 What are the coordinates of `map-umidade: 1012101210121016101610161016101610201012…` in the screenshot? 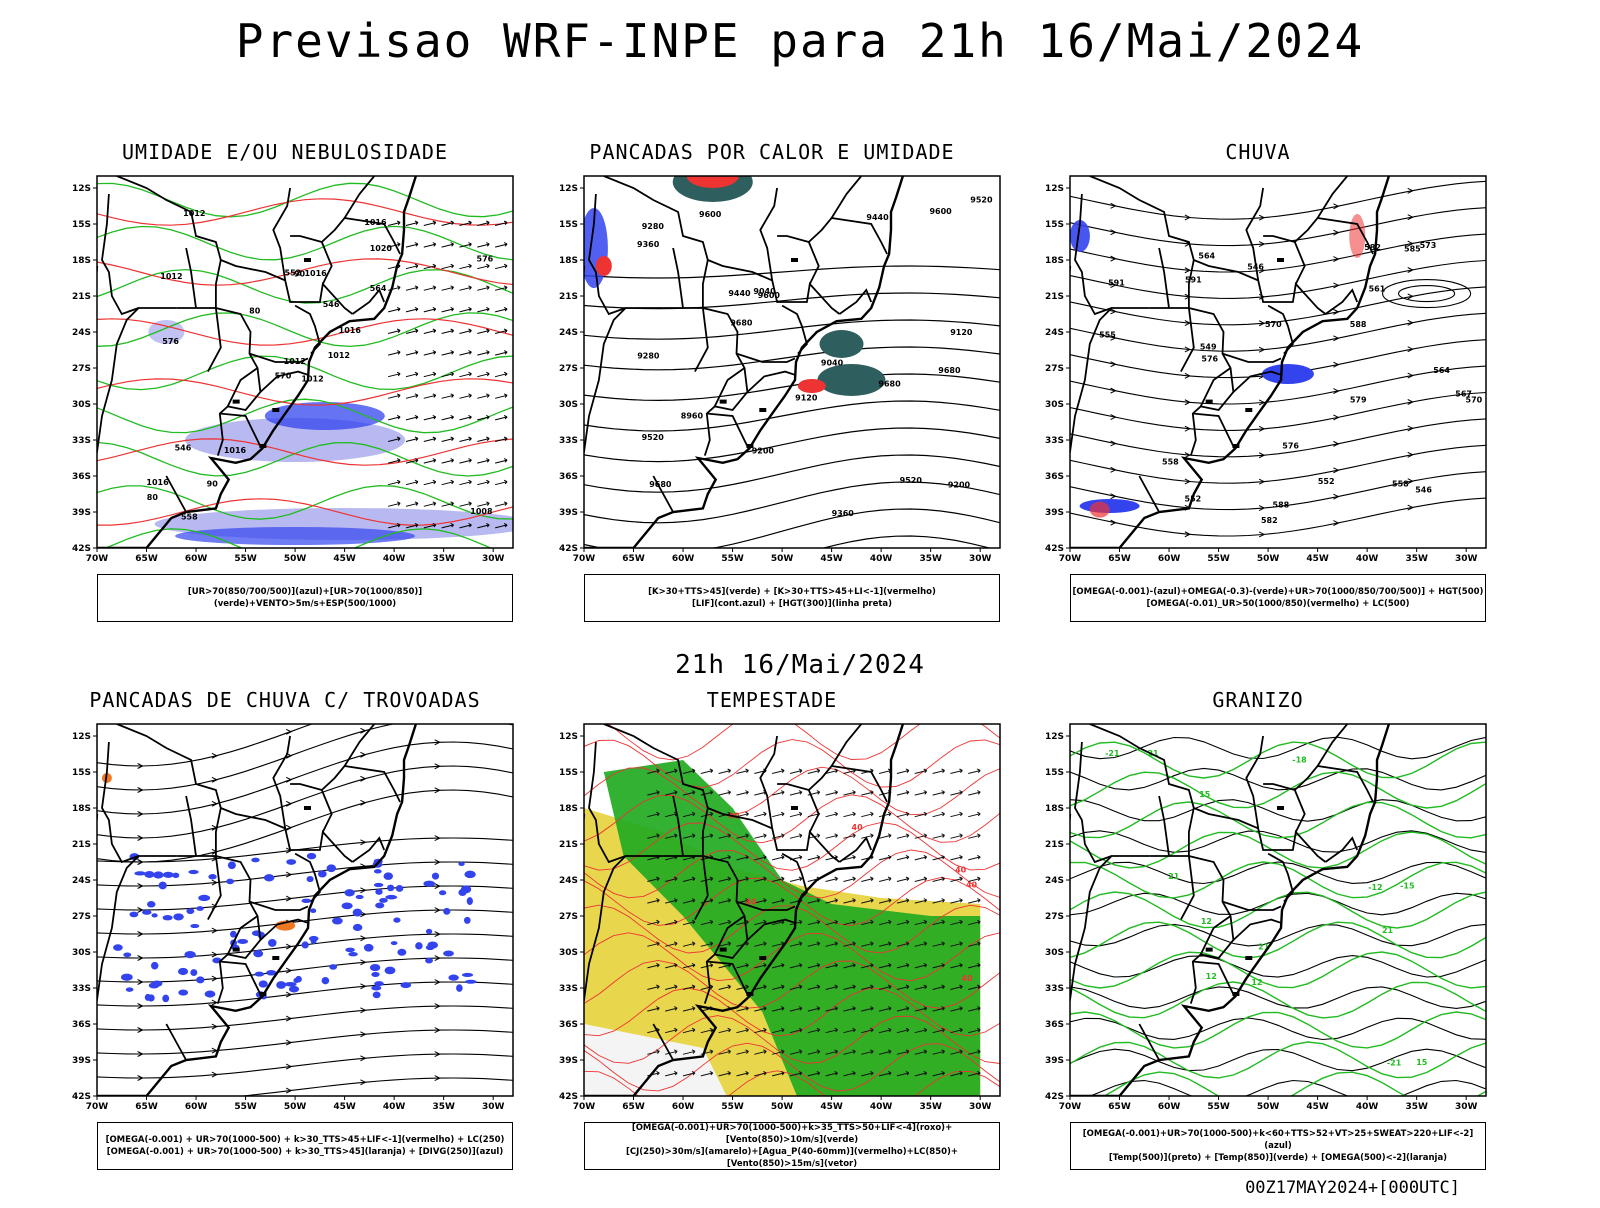 It's located at (293, 369).